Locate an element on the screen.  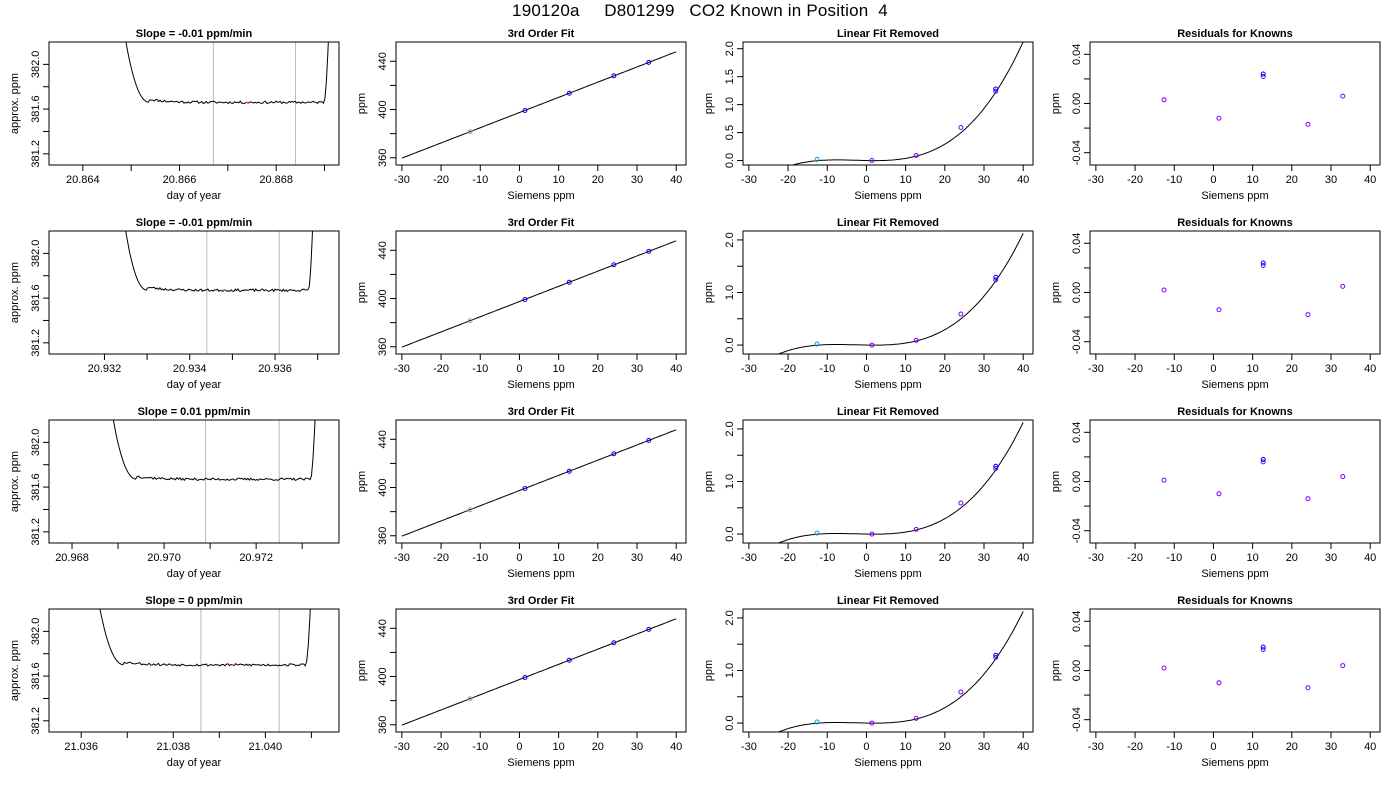
y-tick-label: 0.5 is located at coordinates (730, 132).